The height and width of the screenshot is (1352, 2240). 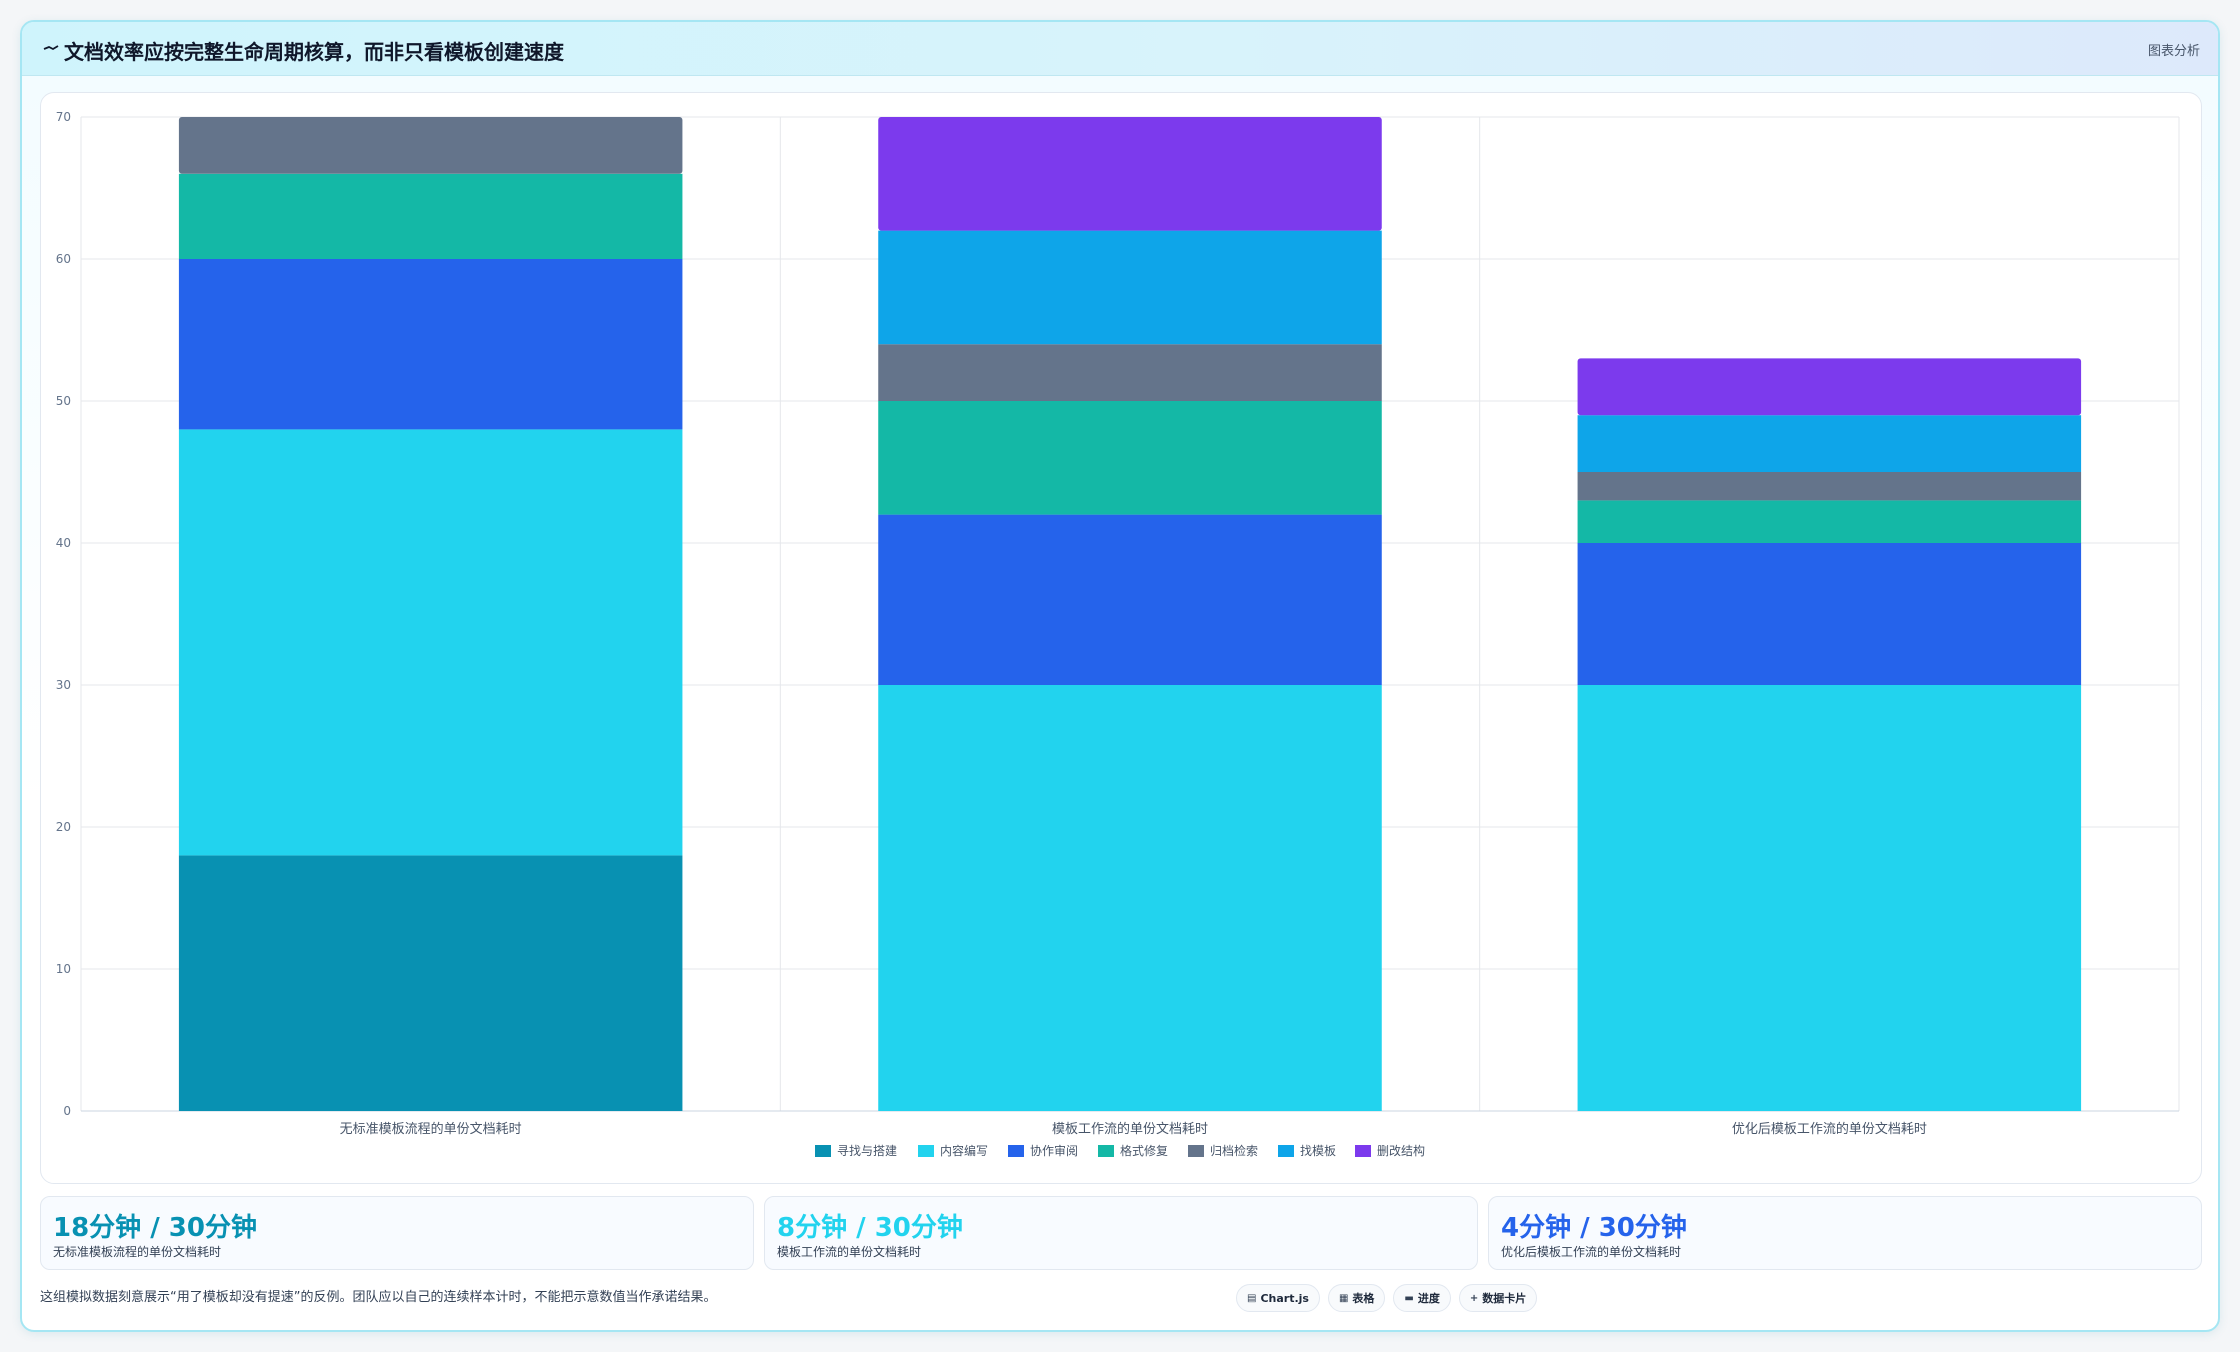 What do you see at coordinates (1409, 1298) in the screenshot?
I see `progress-icon: ▬` at bounding box center [1409, 1298].